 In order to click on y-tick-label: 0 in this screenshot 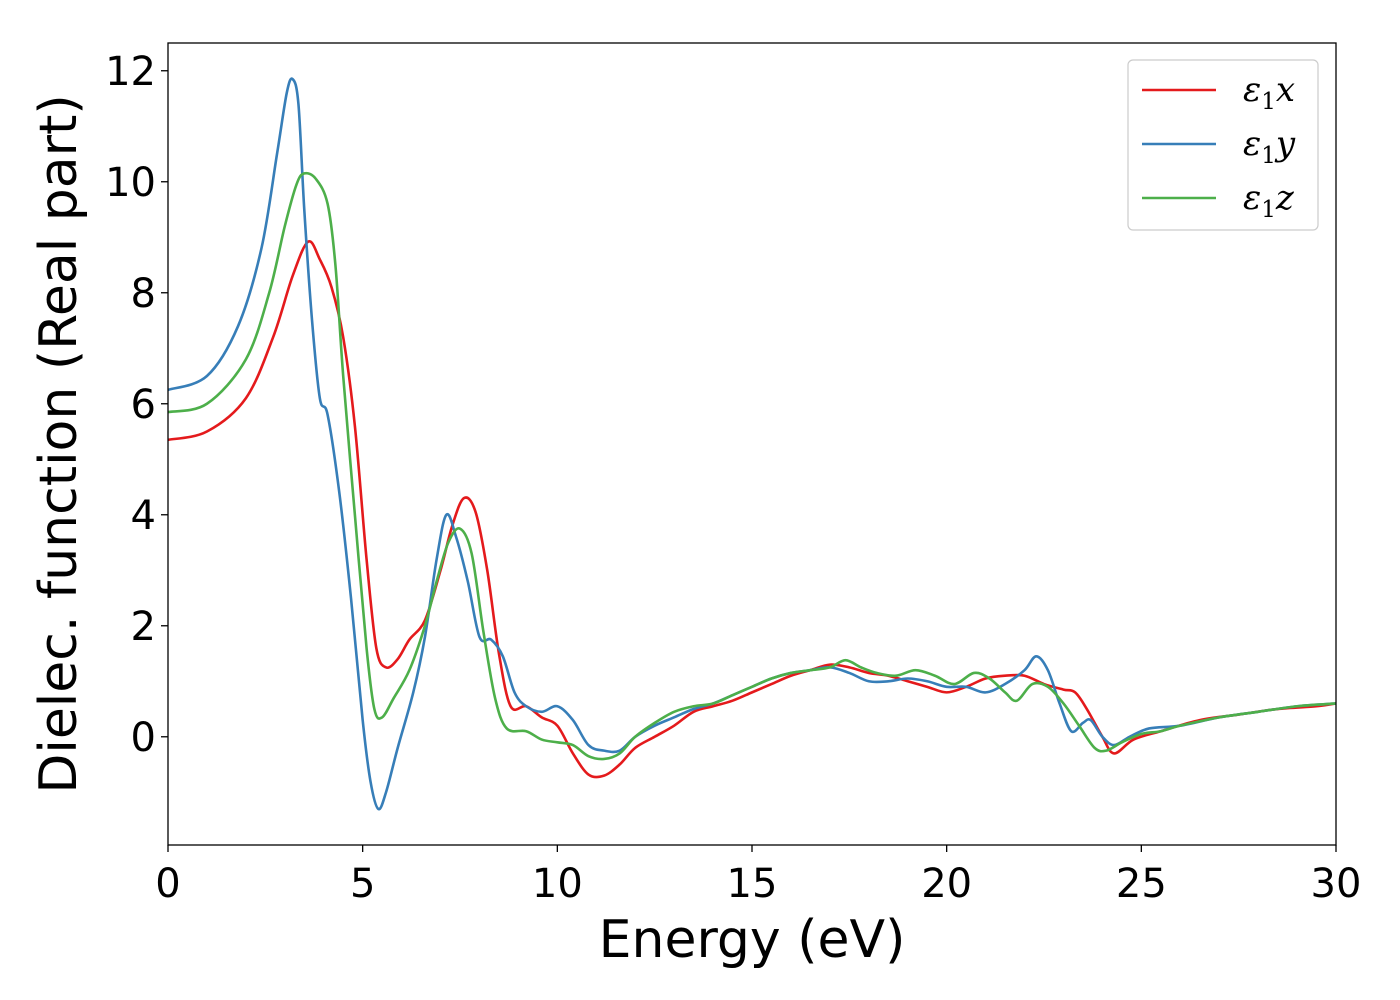, I will do `click(143, 738)`.